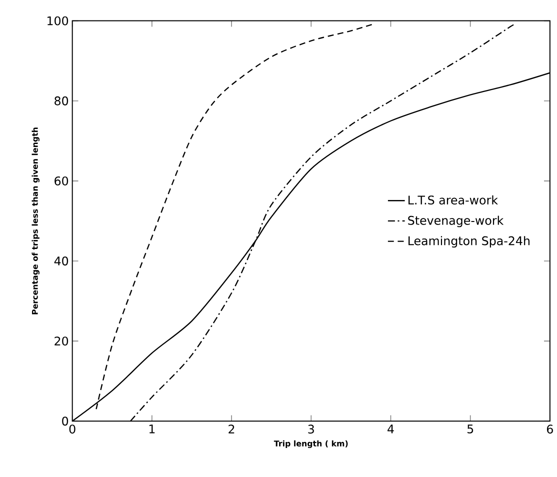 This screenshot has width=557, height=477. Describe the element at coordinates (72, 429) in the screenshot. I see `x-tick-label: 0` at that location.